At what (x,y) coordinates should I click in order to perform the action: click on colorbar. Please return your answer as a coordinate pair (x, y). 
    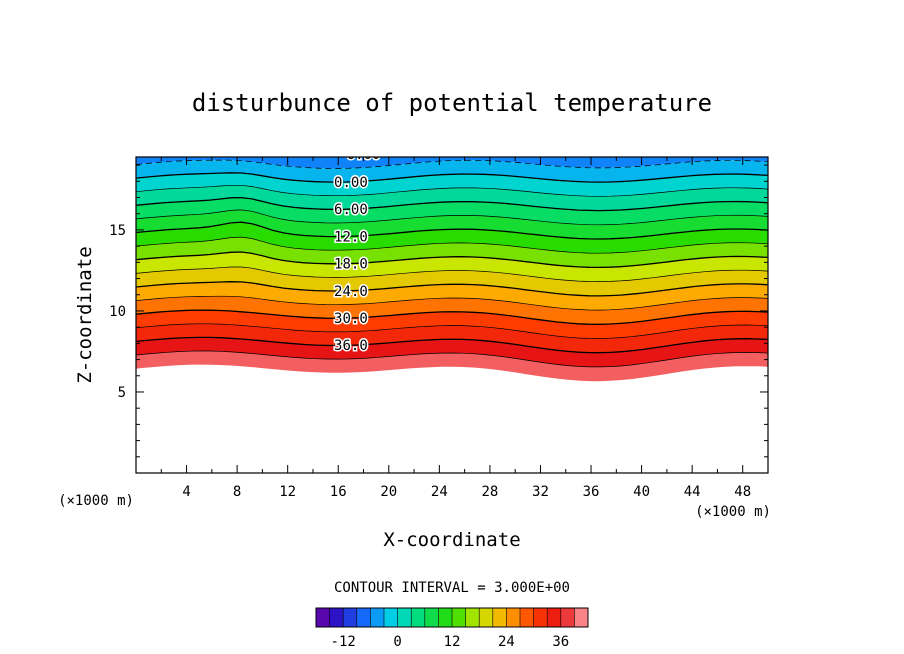
    Looking at the image, I should click on (452, 617).